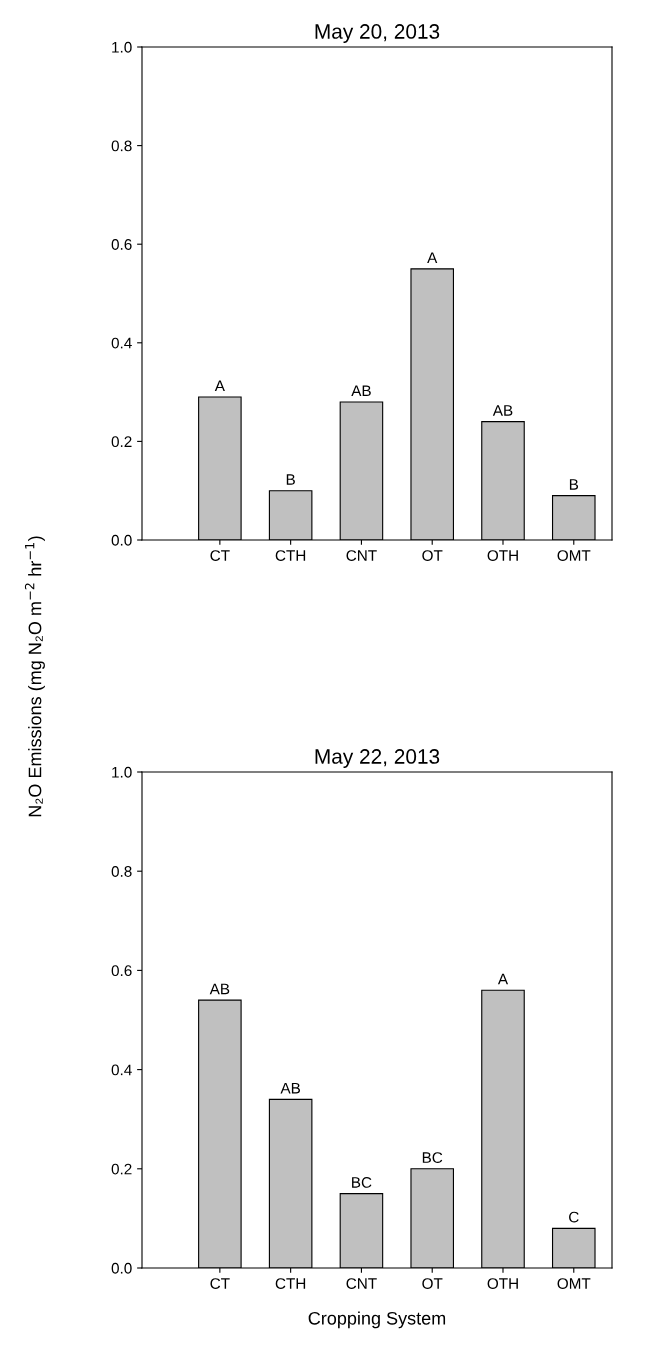  I want to click on chart-title: May 20, 2013, so click(377, 33).